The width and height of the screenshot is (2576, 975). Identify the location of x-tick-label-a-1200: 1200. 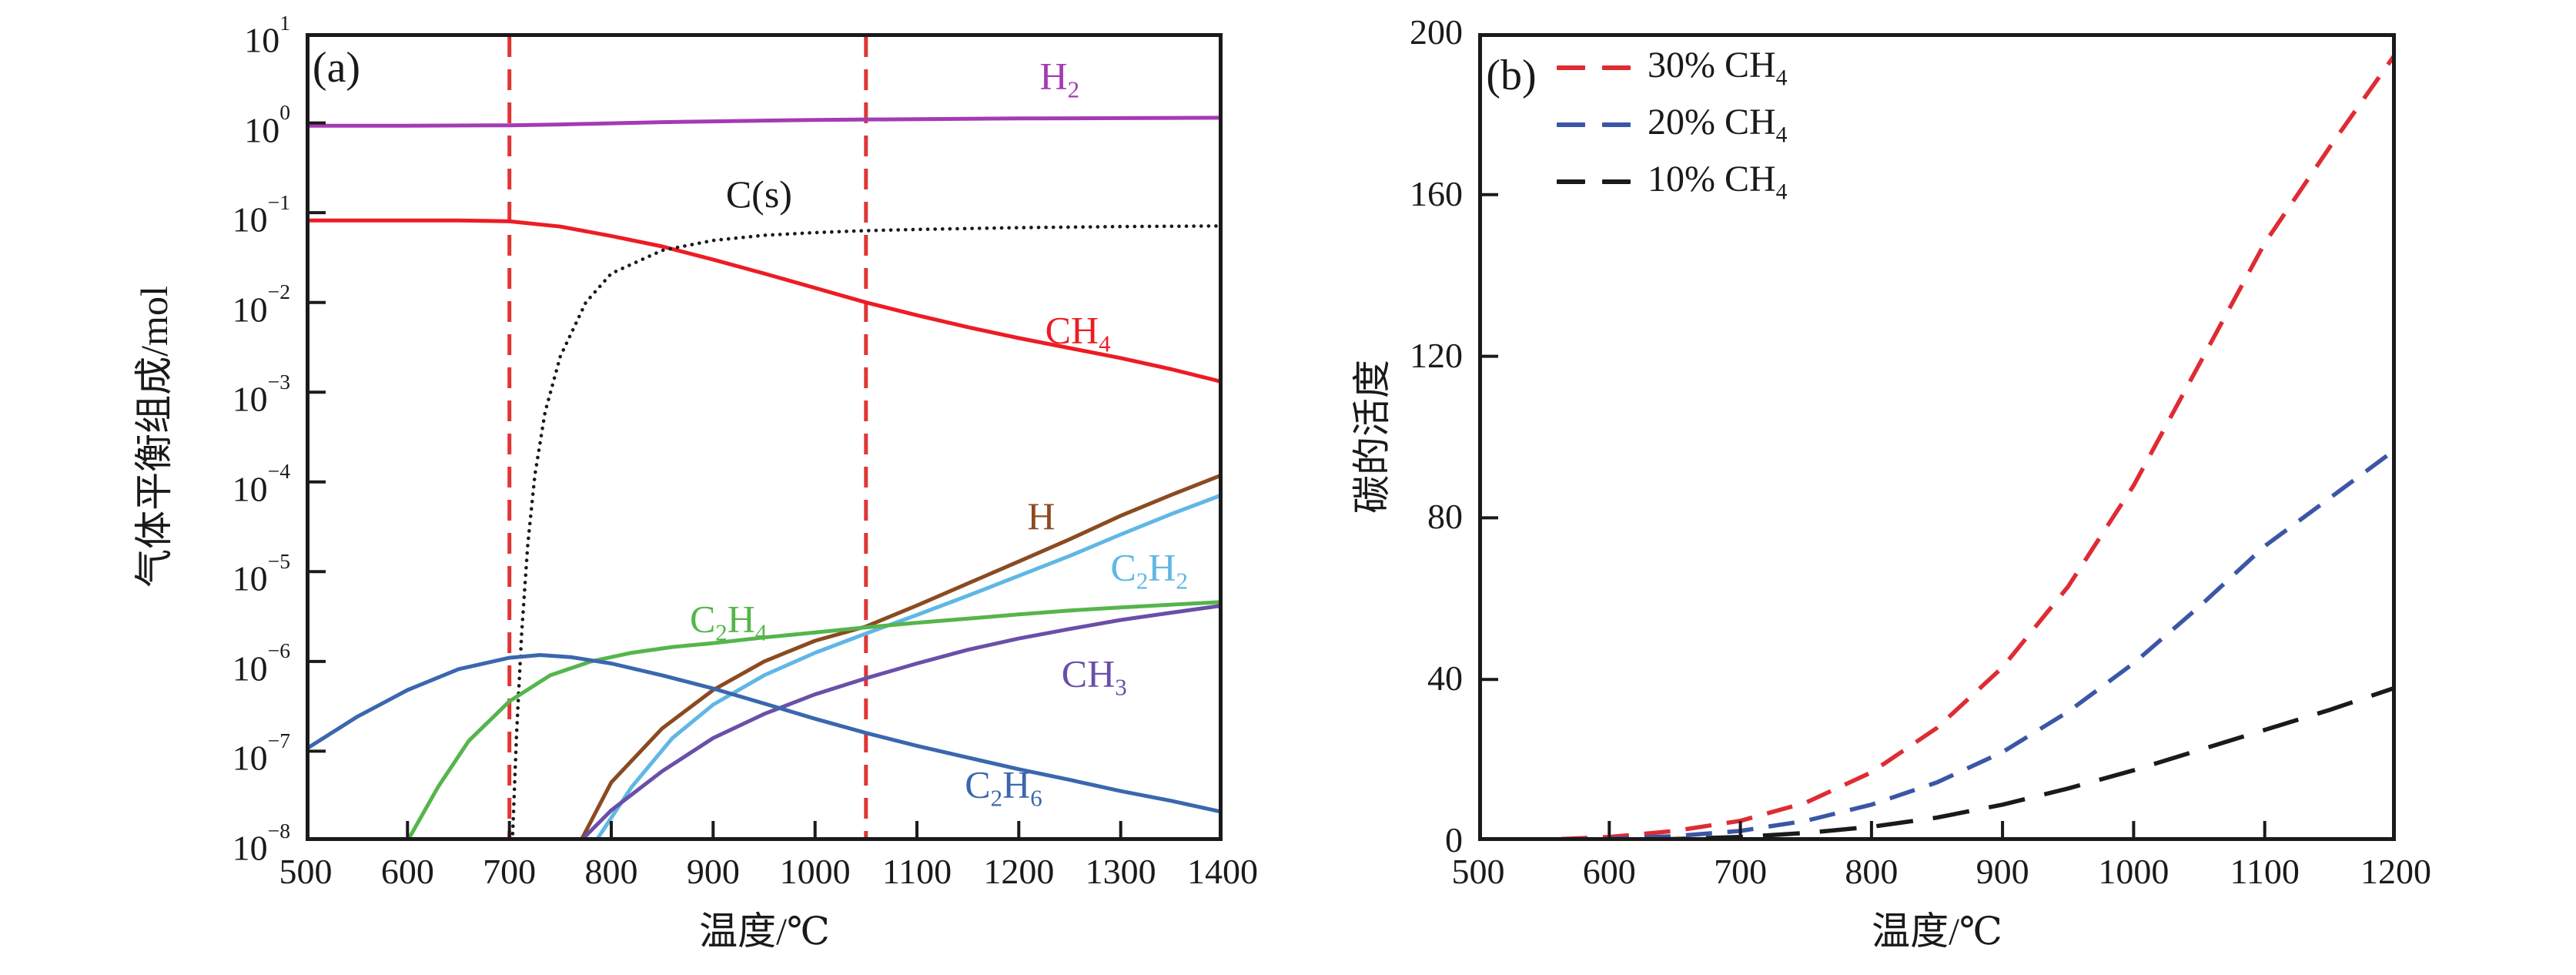
(1019, 872).